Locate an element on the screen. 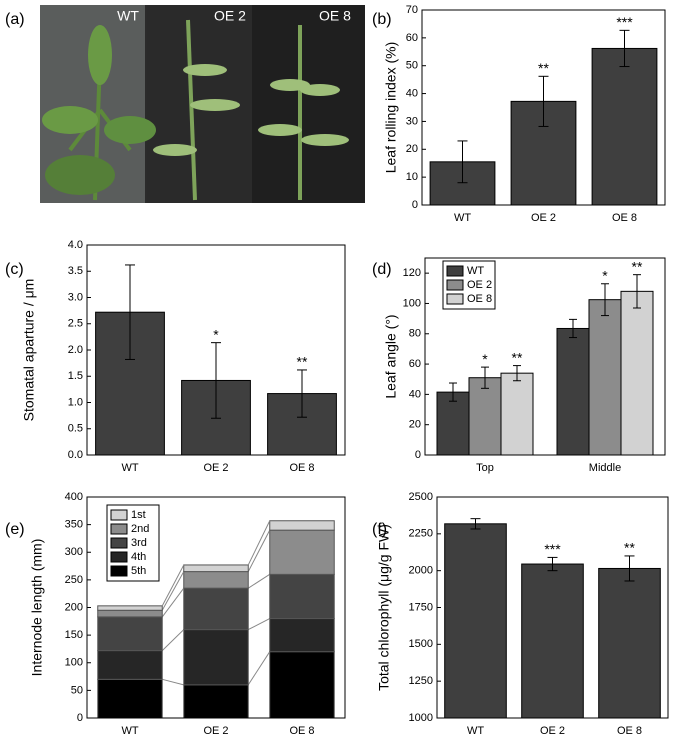  photo-panel is located at coordinates (308, 104).